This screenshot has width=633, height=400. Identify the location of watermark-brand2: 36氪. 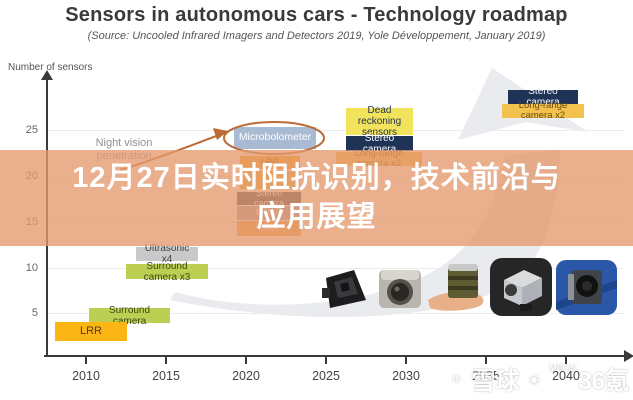
(603, 381).